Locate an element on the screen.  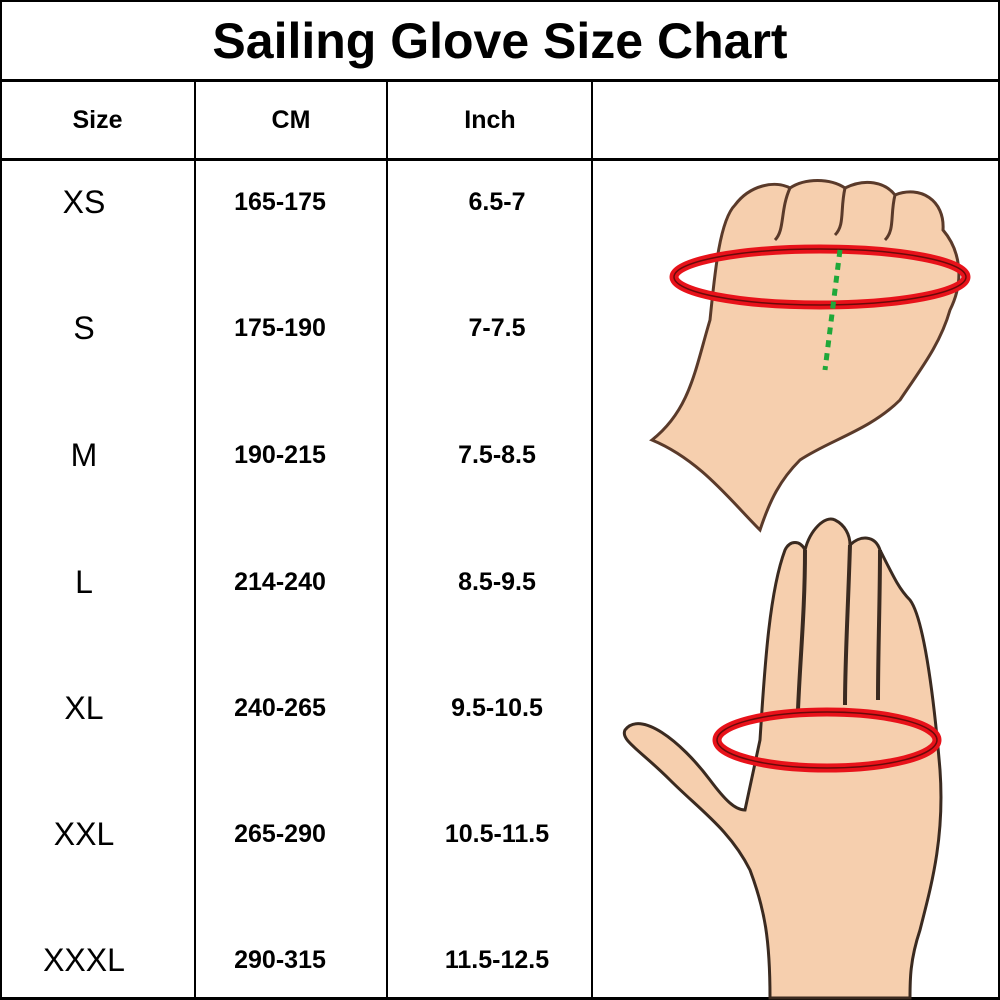
divider-col1 is located at coordinates (195, 540).